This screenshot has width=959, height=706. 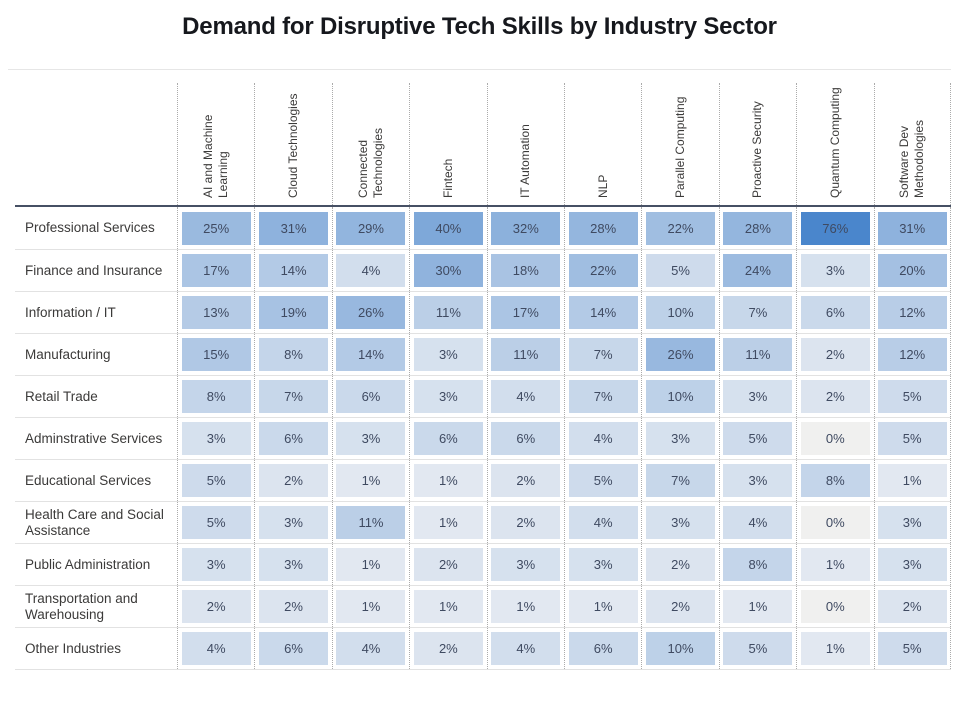 What do you see at coordinates (447, 144) in the screenshot?
I see `column-header: Fintech` at bounding box center [447, 144].